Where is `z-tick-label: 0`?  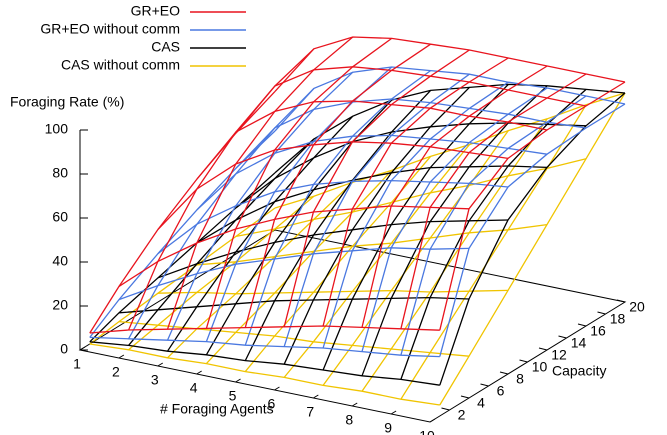 z-tick-label: 0 is located at coordinates (64, 349).